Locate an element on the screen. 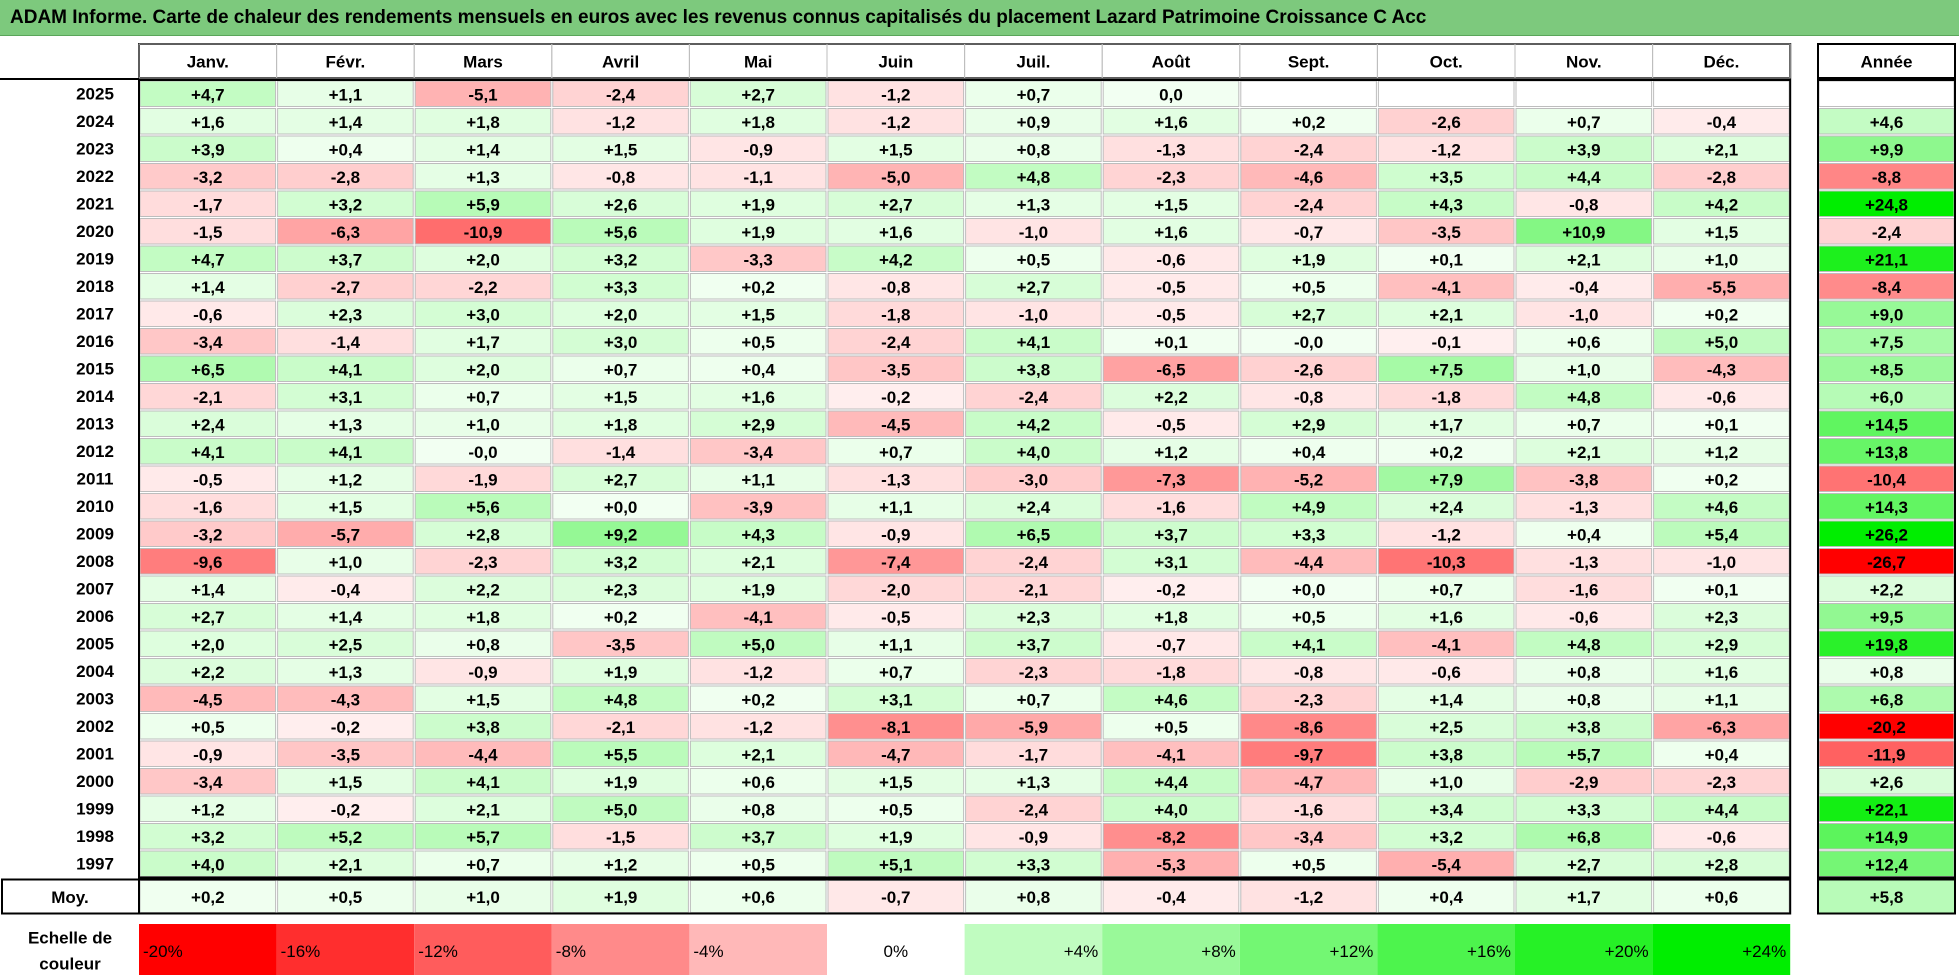 This screenshot has width=1959, height=978. scale-swatch-label: +4% is located at coordinates (1081, 951).